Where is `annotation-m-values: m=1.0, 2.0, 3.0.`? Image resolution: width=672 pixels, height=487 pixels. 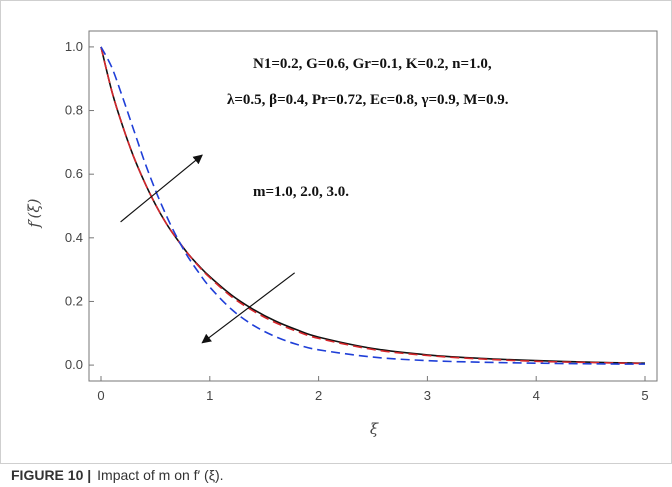
annotation-m-values: m=1.0, 2.0, 3.0. is located at coordinates (301, 192).